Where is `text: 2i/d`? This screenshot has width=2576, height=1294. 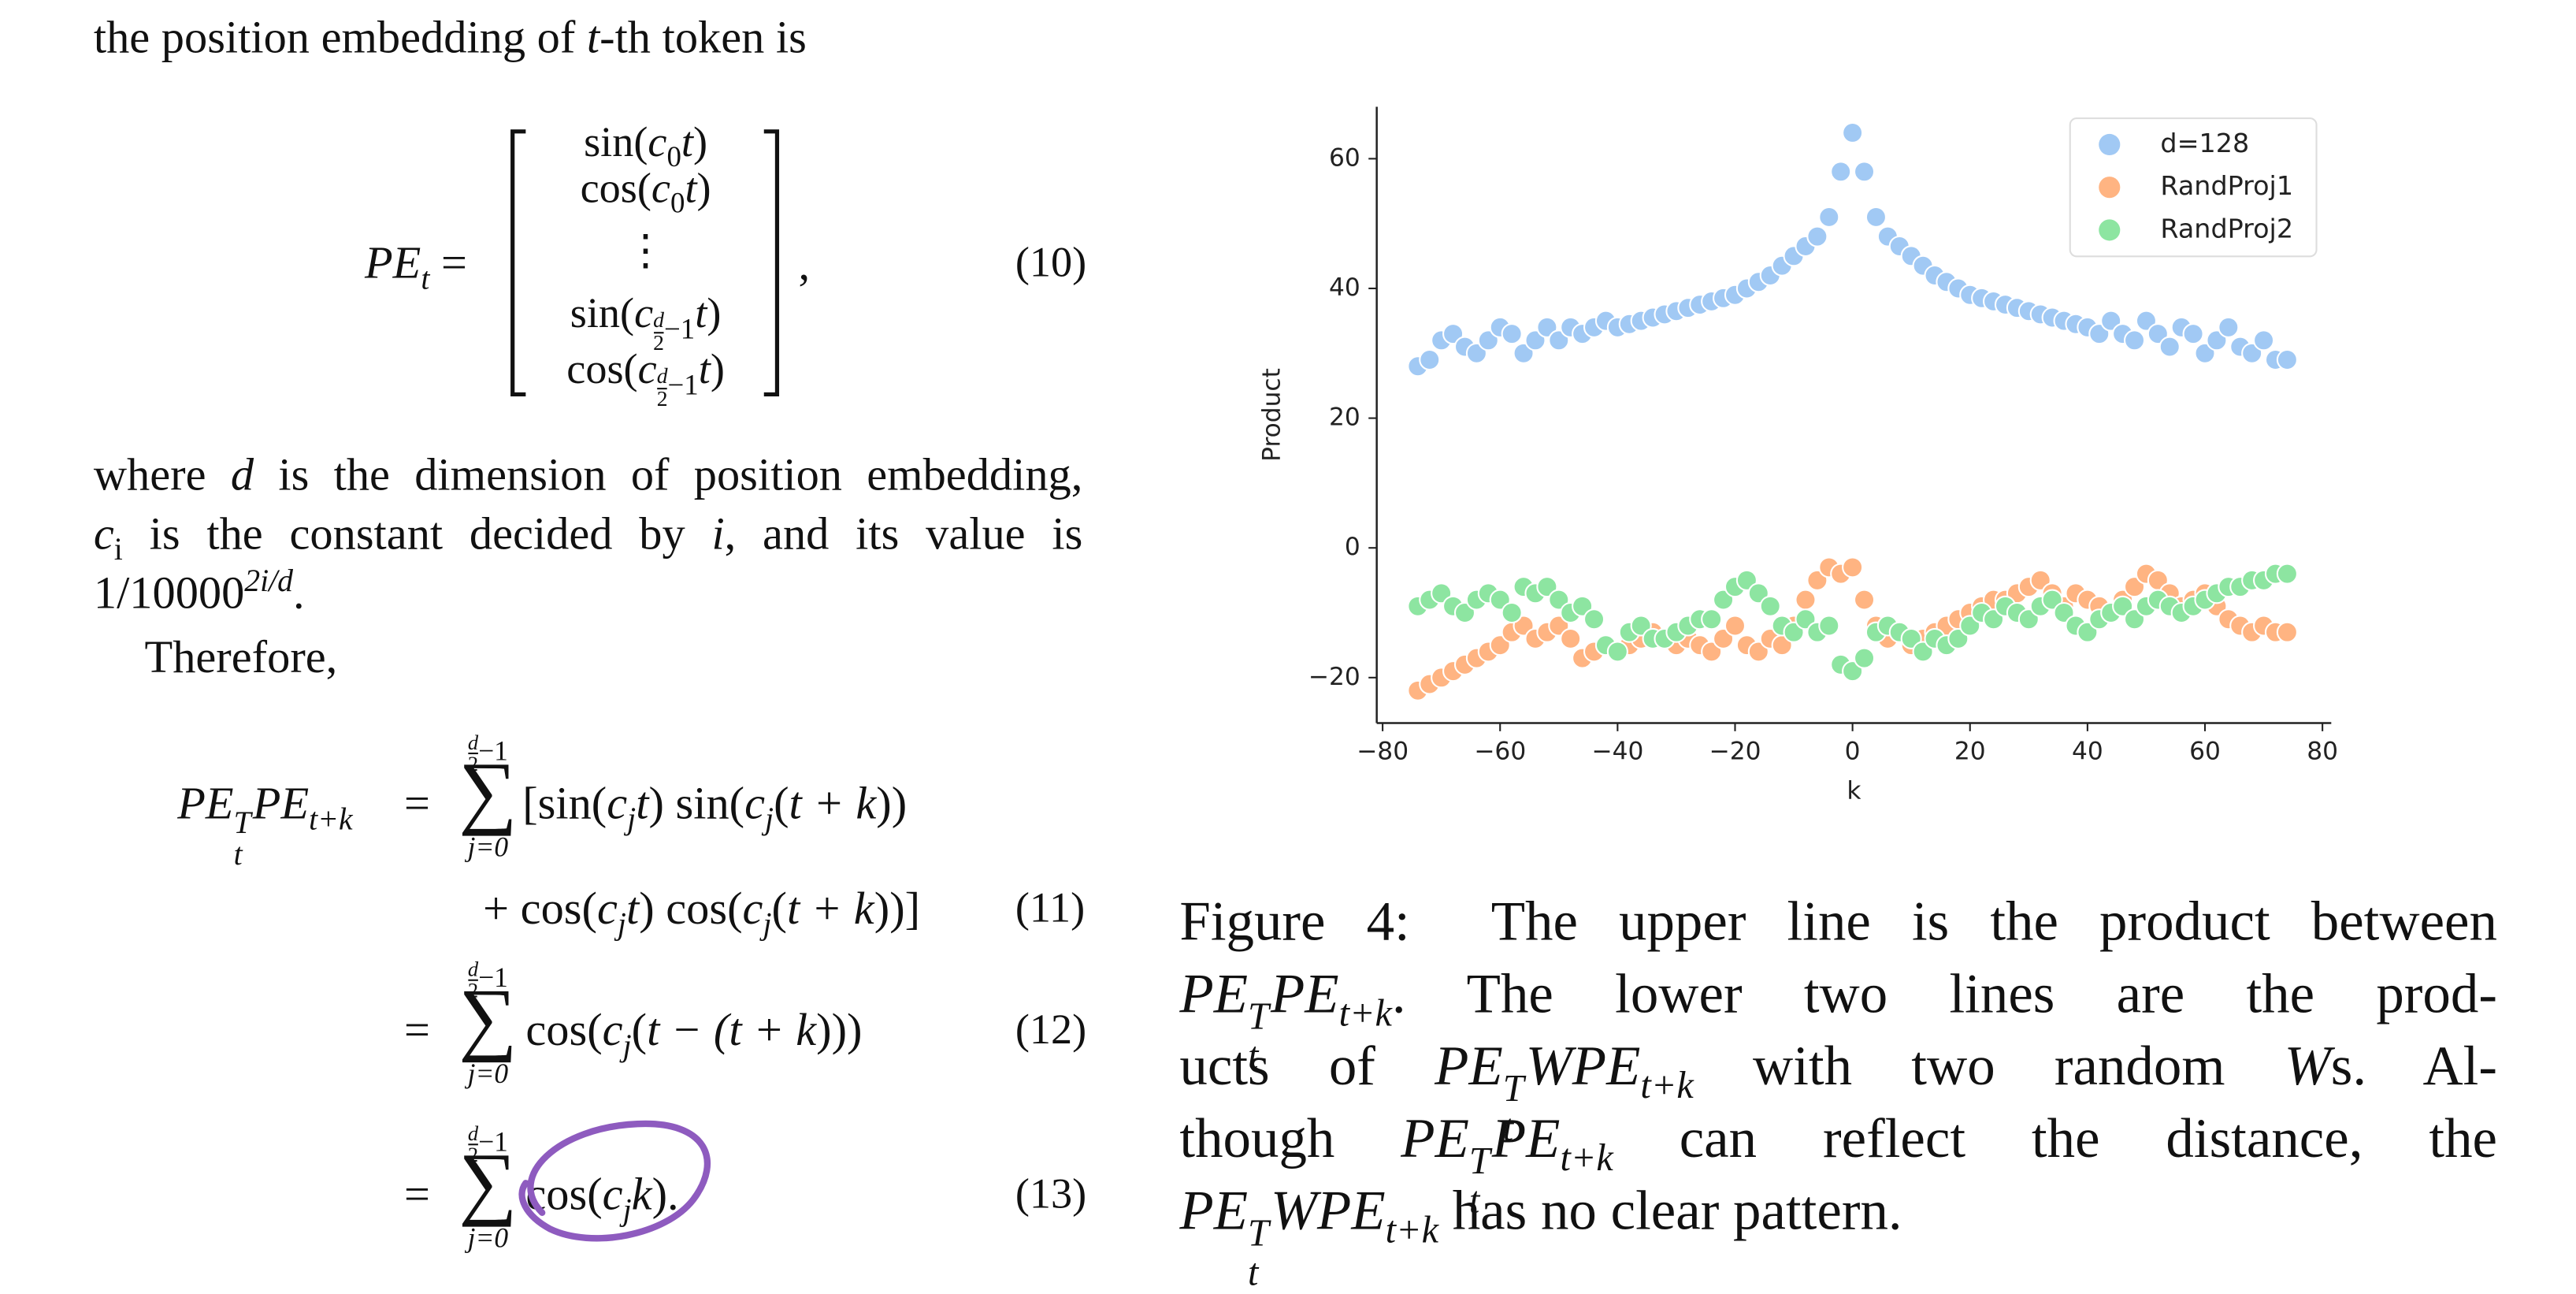 text: 2i/d is located at coordinates (269, 582).